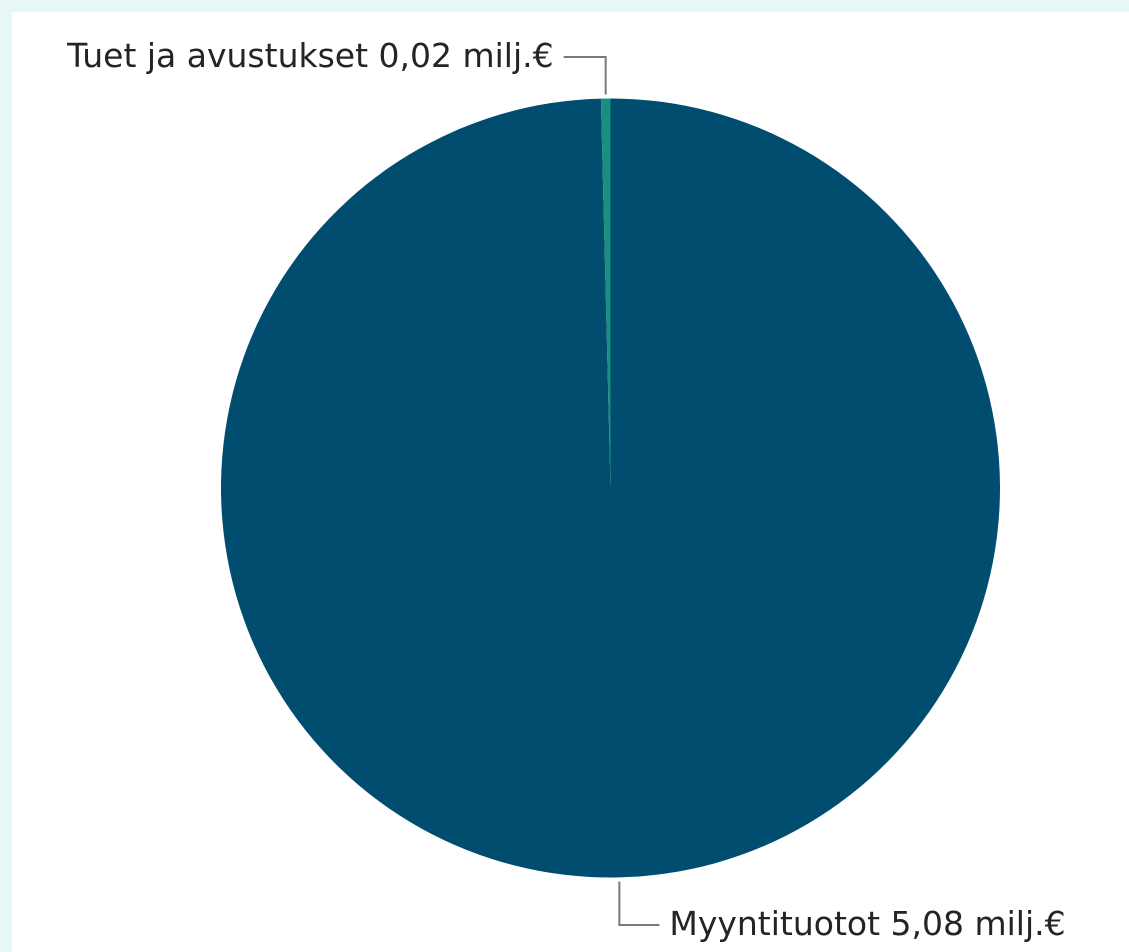 This screenshot has width=1129, height=952. I want to click on data-label: Tuet ja avustukset 0,02 milj.€, so click(310, 55).